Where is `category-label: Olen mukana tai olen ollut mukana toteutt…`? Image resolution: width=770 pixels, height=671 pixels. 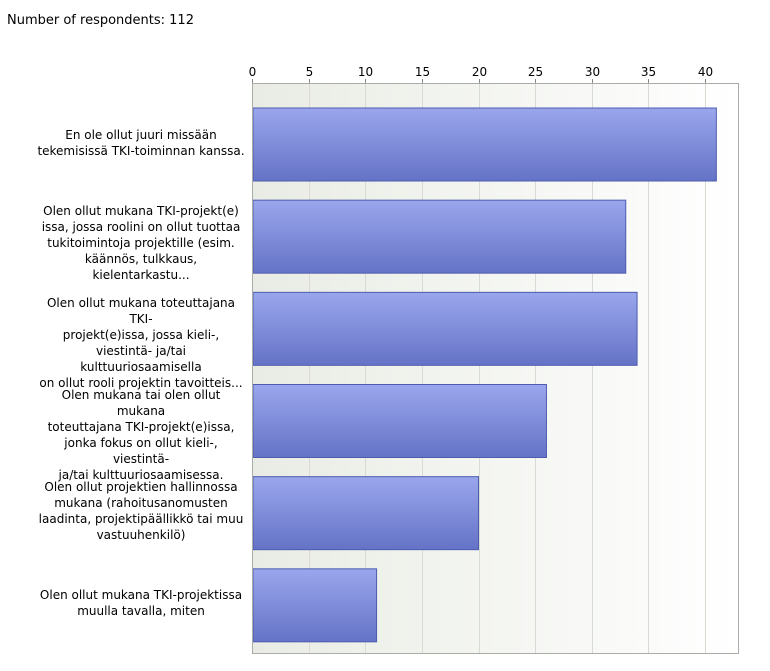
category-label: Olen mukana tai olen ollut mukana toteutt… is located at coordinates (141, 435).